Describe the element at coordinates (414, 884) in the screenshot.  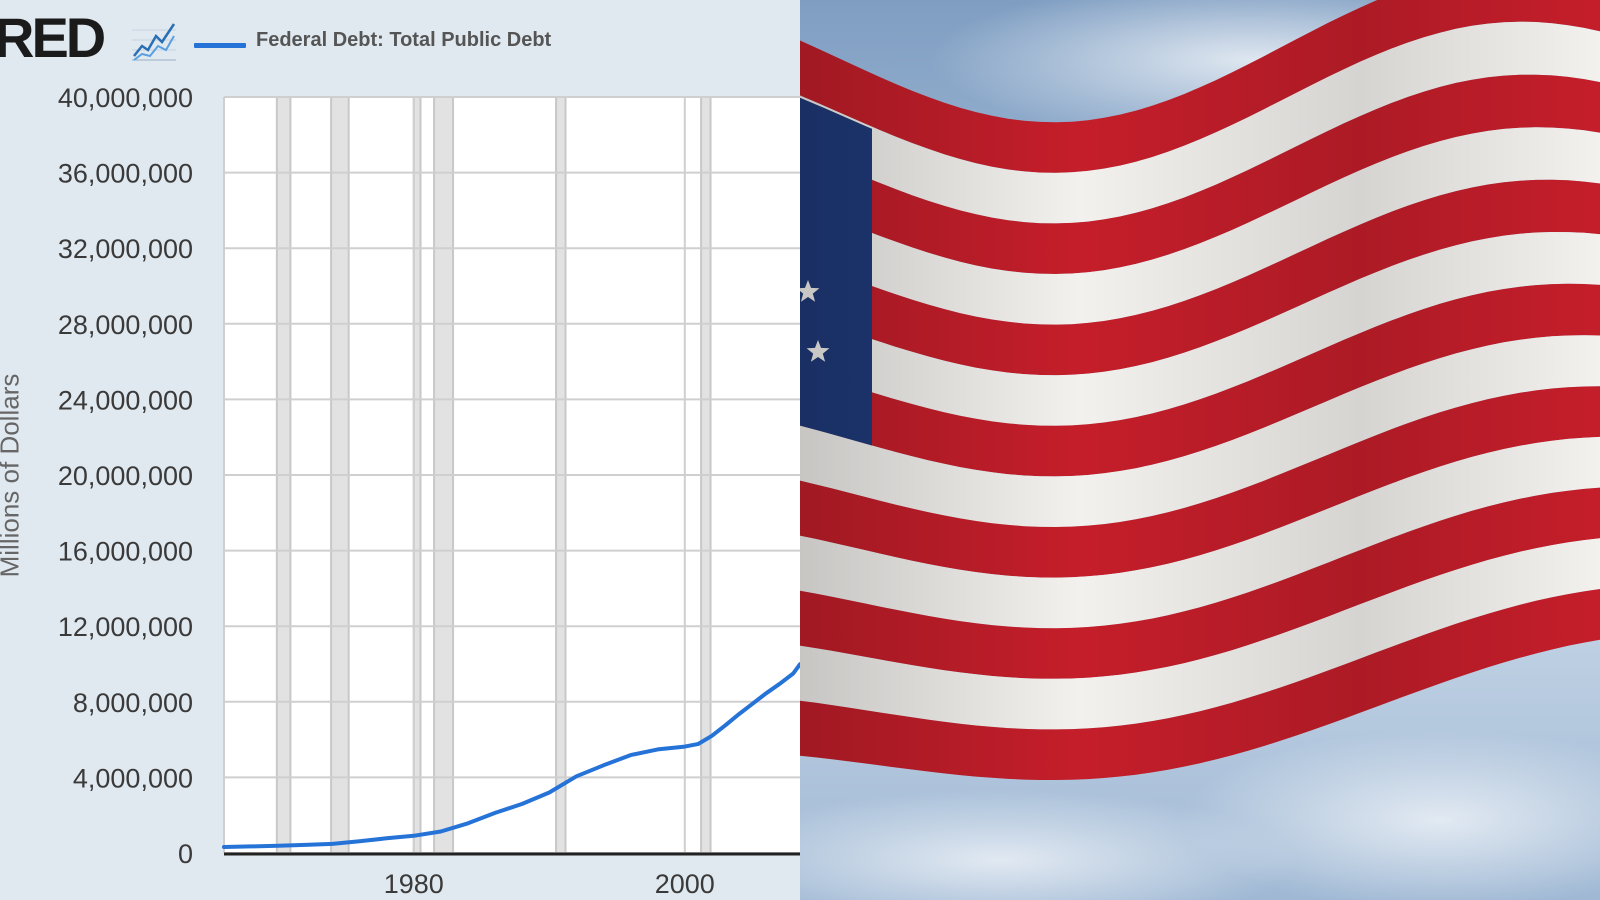
I see `x-tick-label: 1980` at that location.